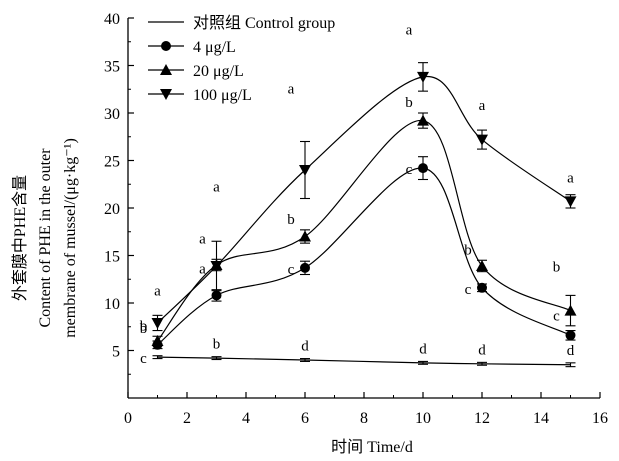  I want to click on legend-item: 4 μg/L, so click(192, 47).